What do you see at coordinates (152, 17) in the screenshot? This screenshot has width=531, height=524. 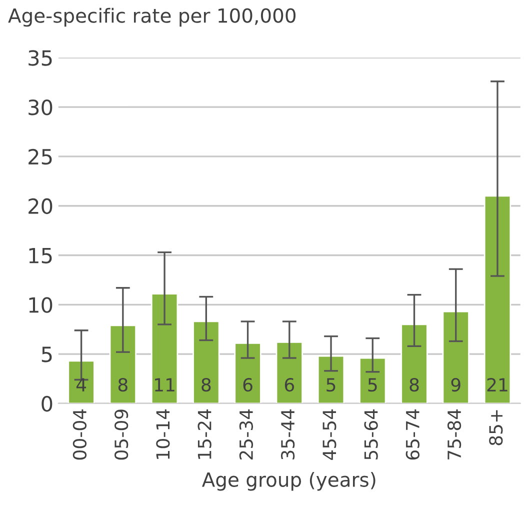 I see `y-axis-title: Age-specific rate per 100,000` at bounding box center [152, 17].